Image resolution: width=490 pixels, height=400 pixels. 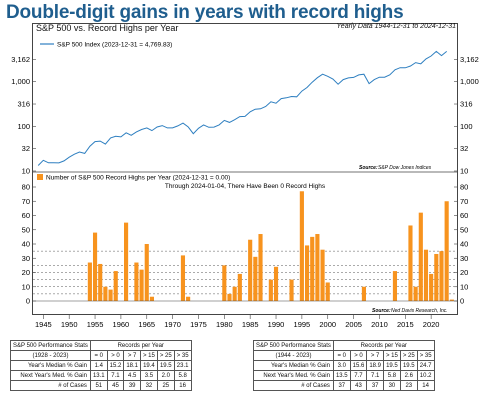 What do you see at coordinates (464, 258) in the screenshot?
I see `y-tick-label-right: 30` at bounding box center [464, 258].